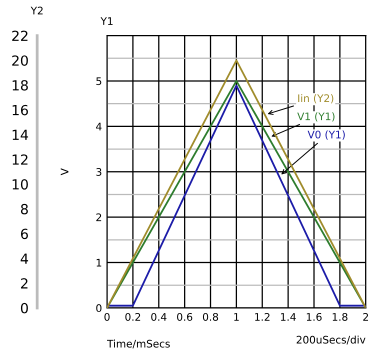  Describe the element at coordinates (132, 316) in the screenshot. I see `x-tick-label: 0.2` at that location.